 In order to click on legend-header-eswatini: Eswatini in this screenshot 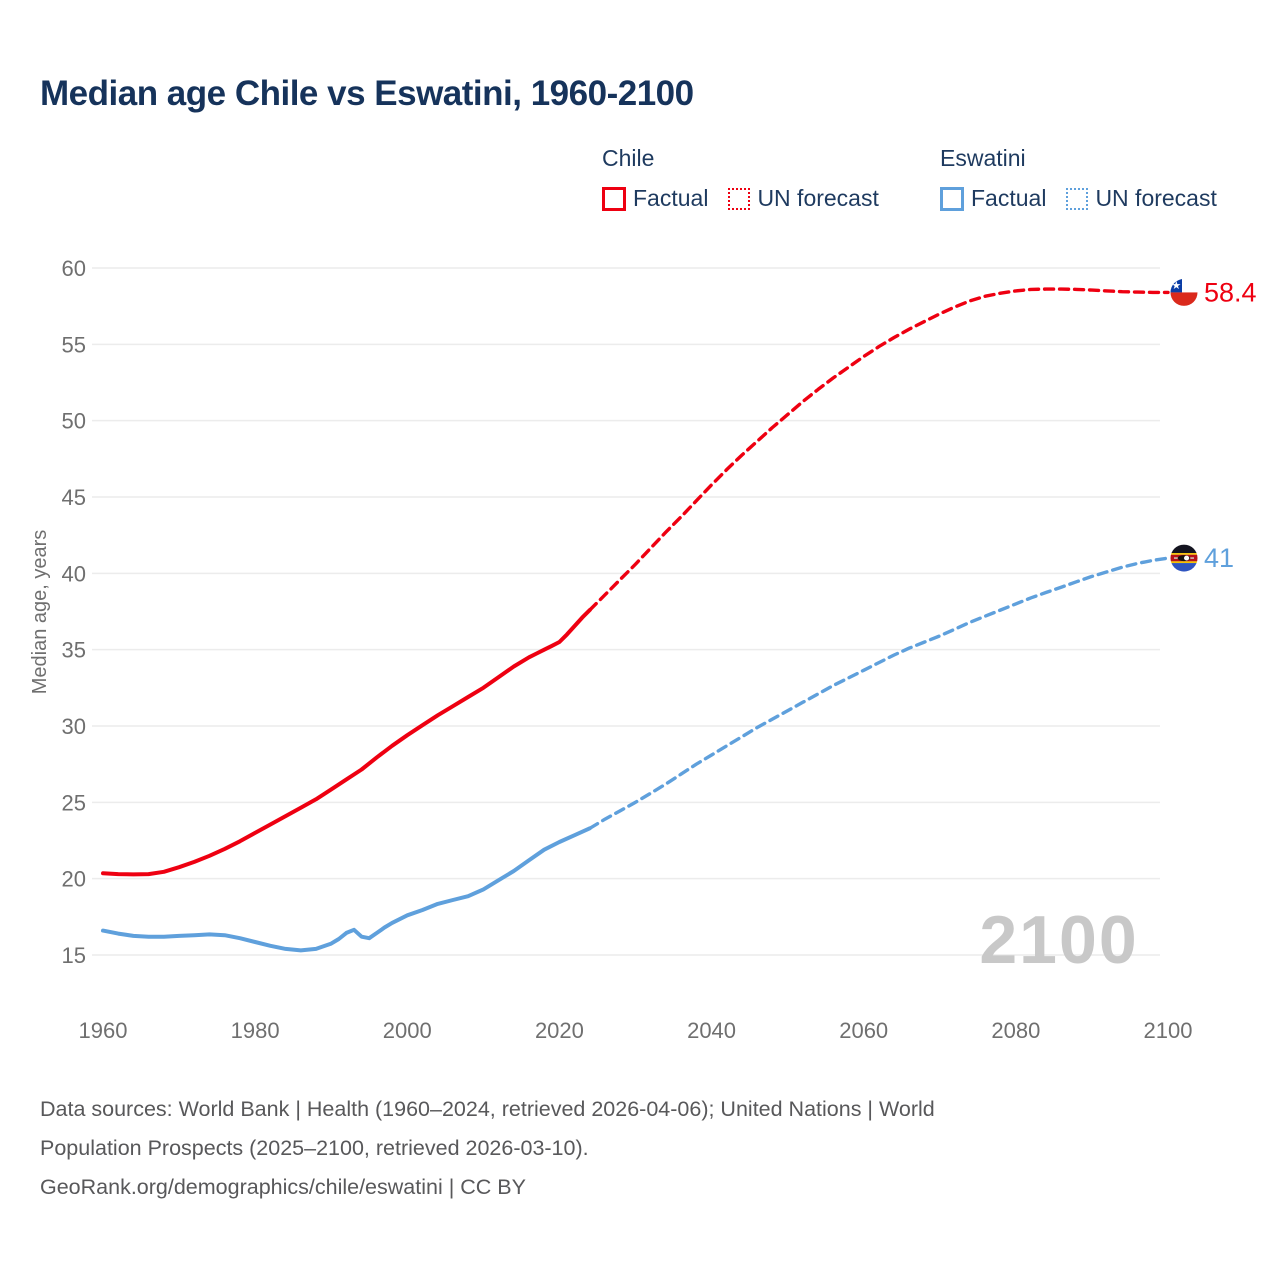, I will do `click(983, 158)`.